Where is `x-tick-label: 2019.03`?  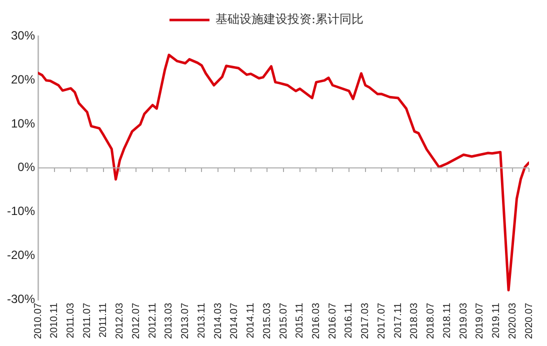
x-tick-label: 2019.03 is located at coordinates (464, 321).